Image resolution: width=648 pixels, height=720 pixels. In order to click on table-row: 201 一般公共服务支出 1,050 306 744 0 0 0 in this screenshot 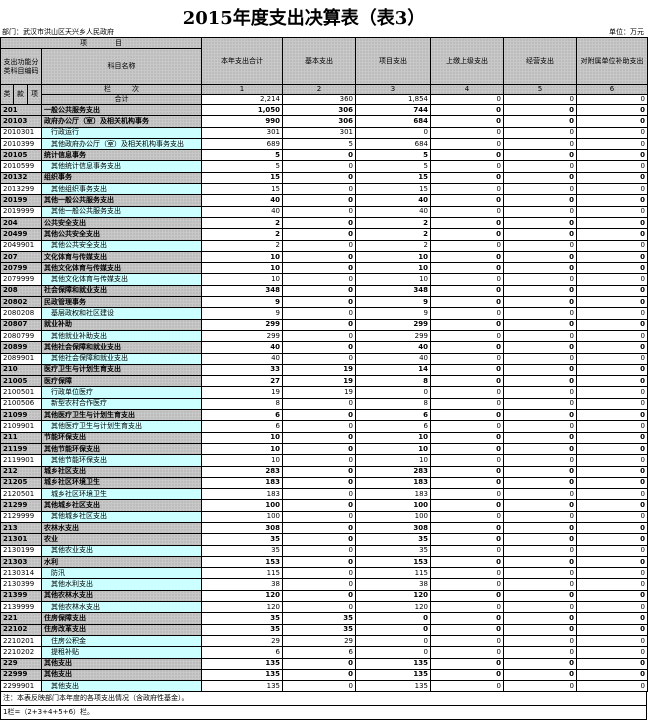, I will do `click(324, 110)`.